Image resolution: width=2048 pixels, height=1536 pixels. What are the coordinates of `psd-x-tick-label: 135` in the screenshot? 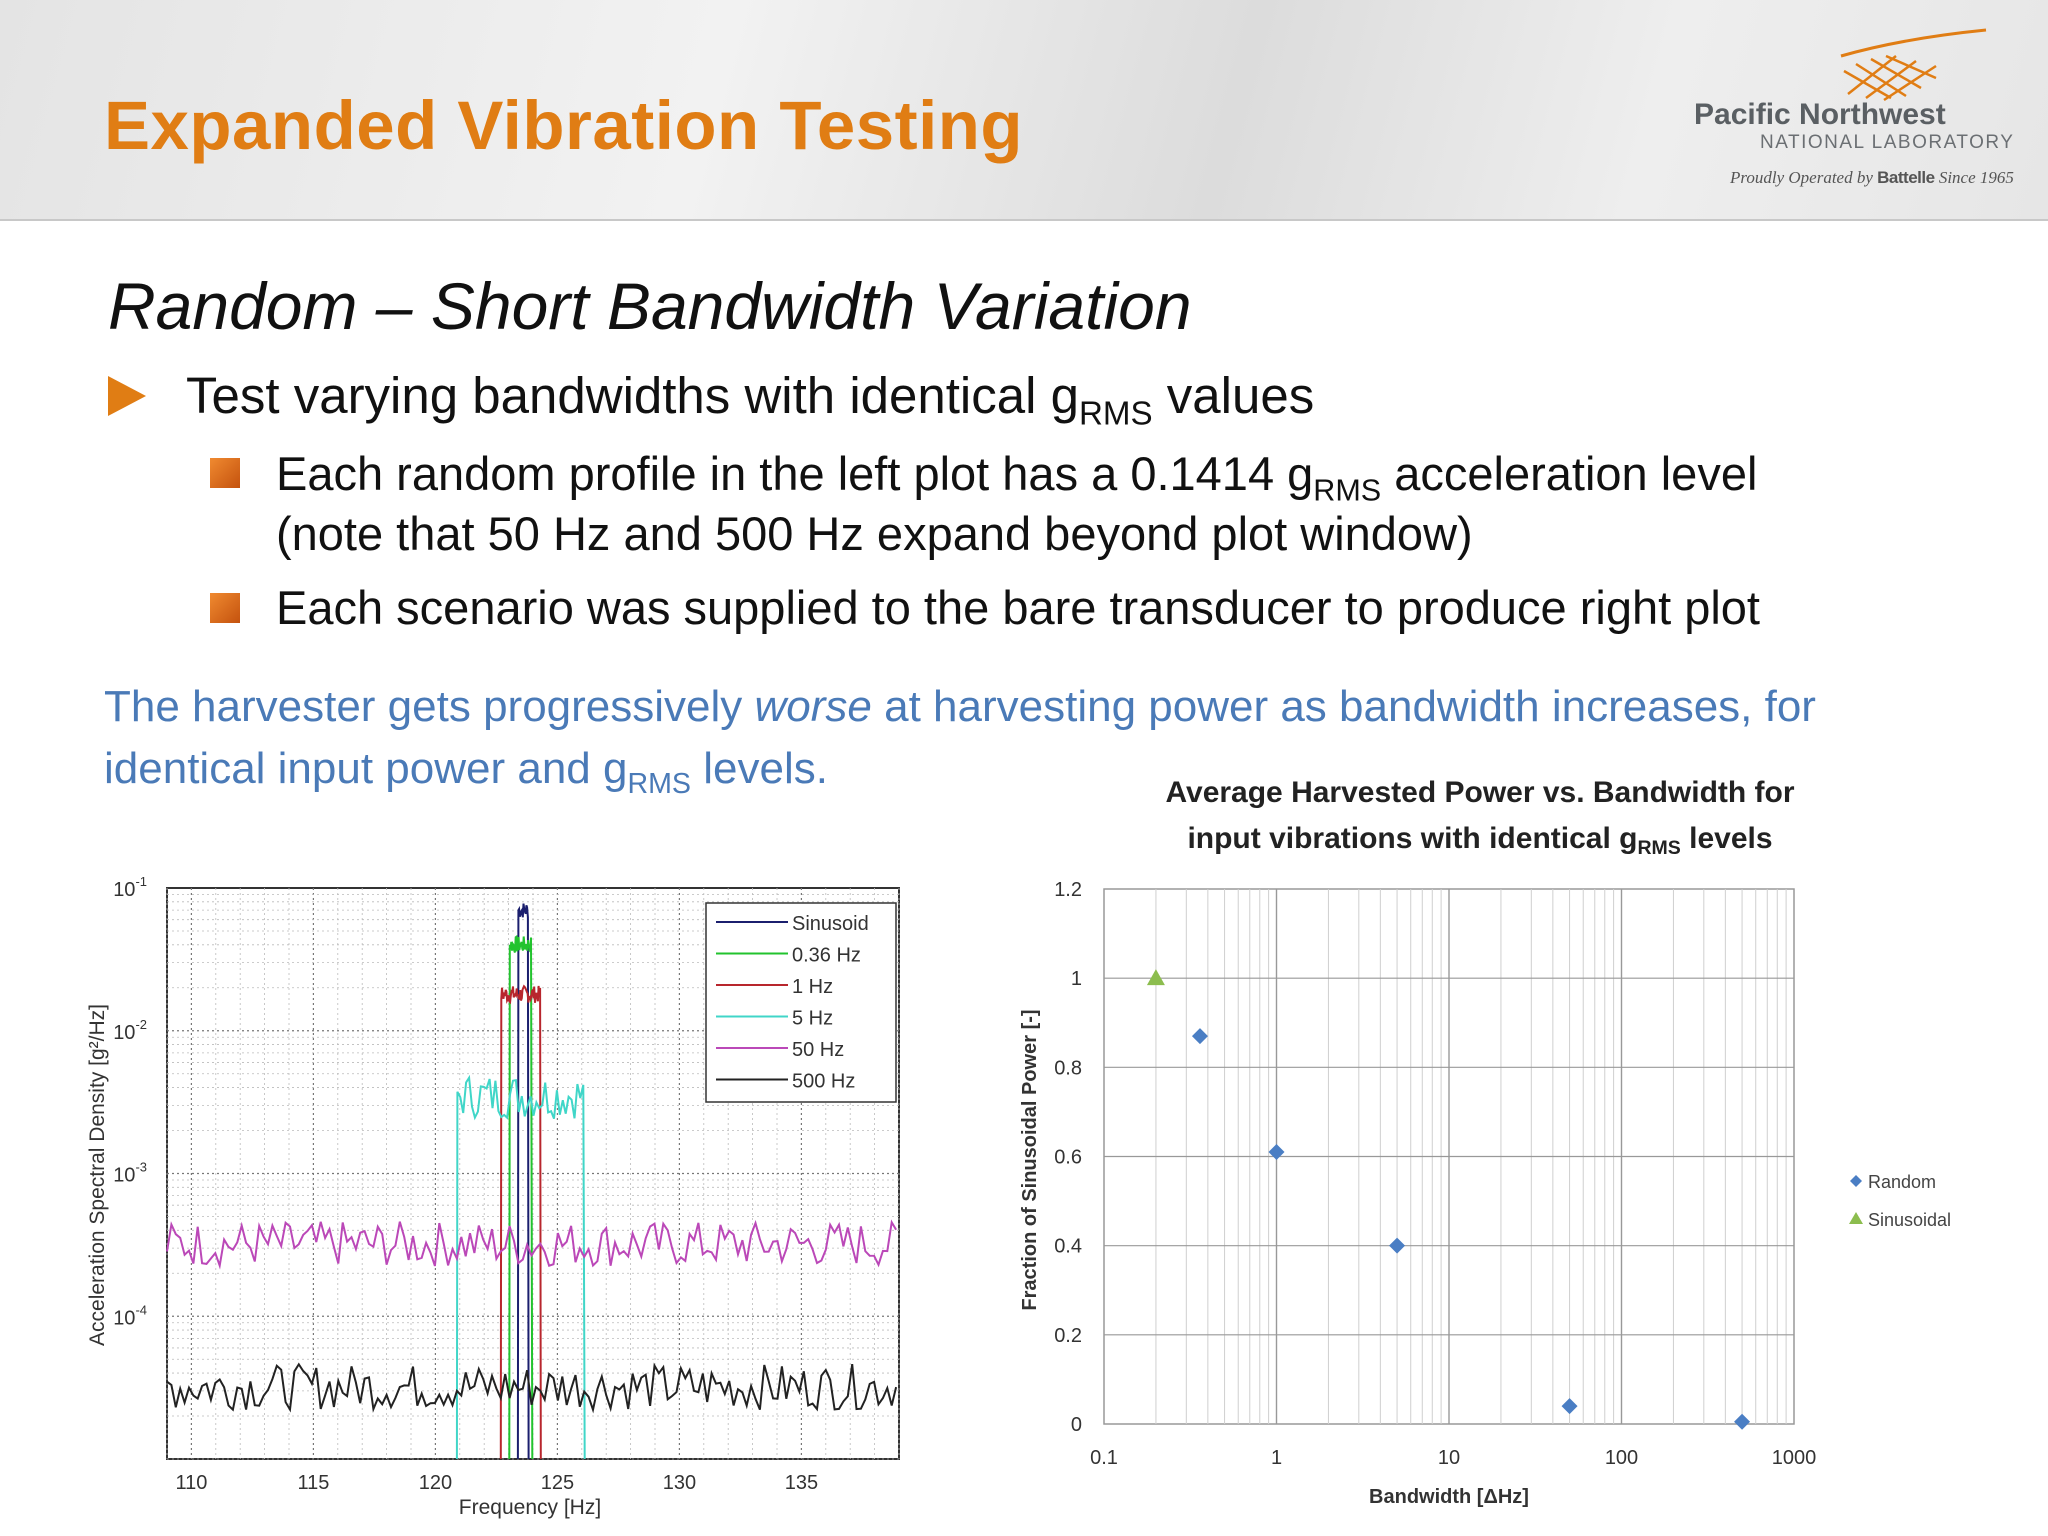 It's located at (801, 1483).